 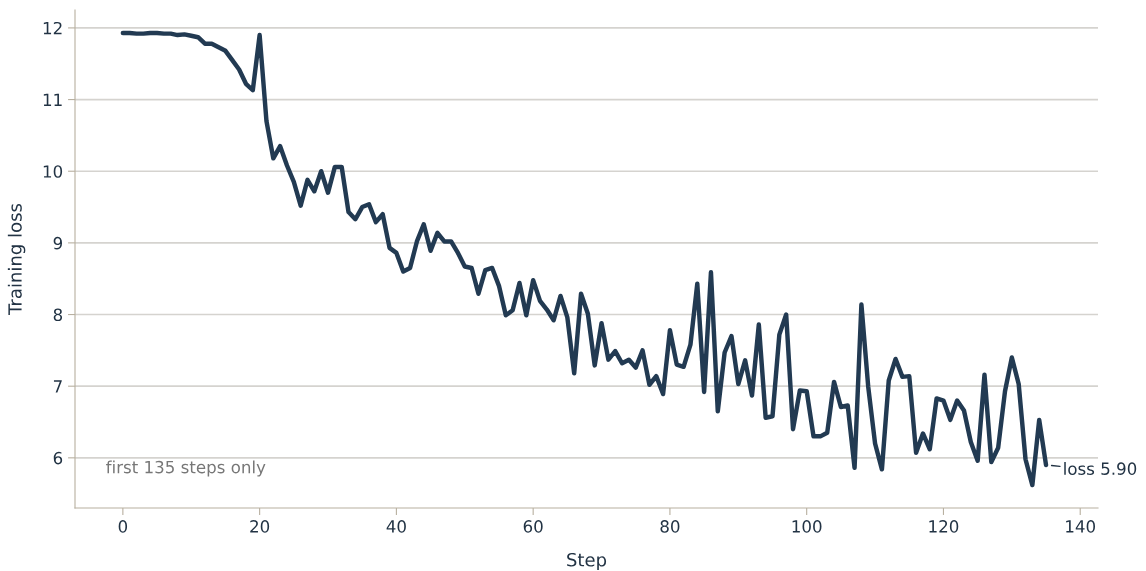 I want to click on y-tick-label: 6, so click(x=58, y=458).